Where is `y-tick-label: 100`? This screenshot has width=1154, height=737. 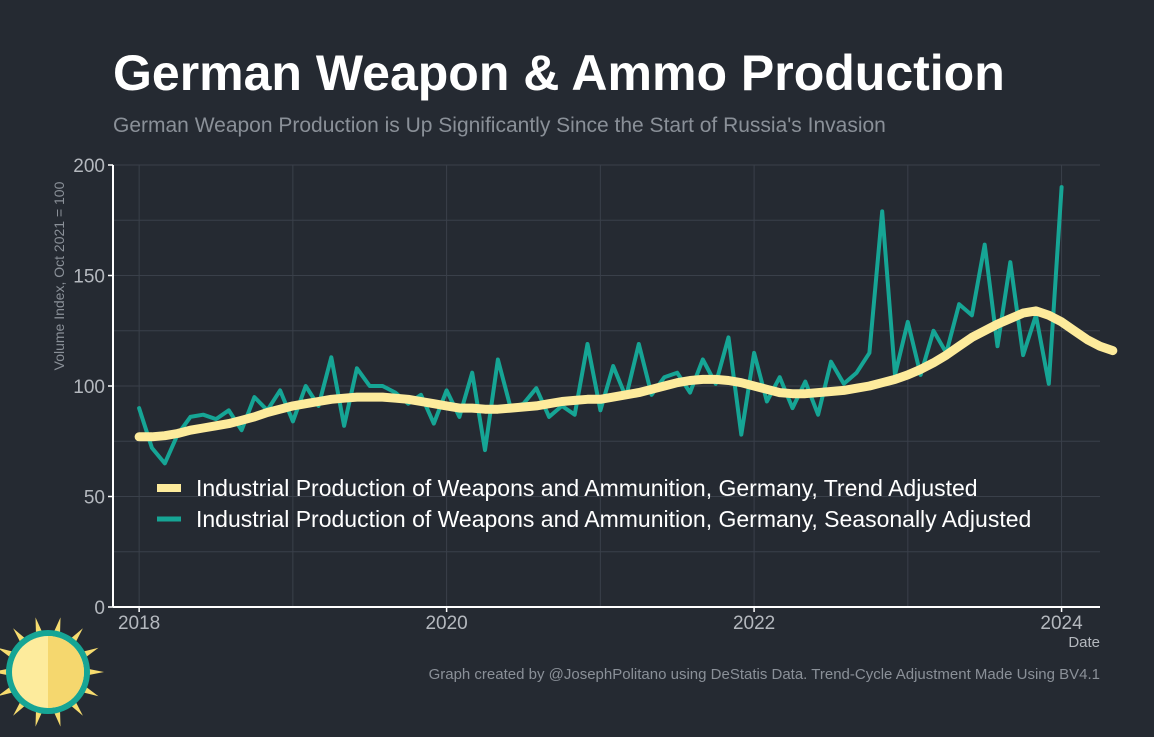 y-tick-label: 100 is located at coordinates (89, 387).